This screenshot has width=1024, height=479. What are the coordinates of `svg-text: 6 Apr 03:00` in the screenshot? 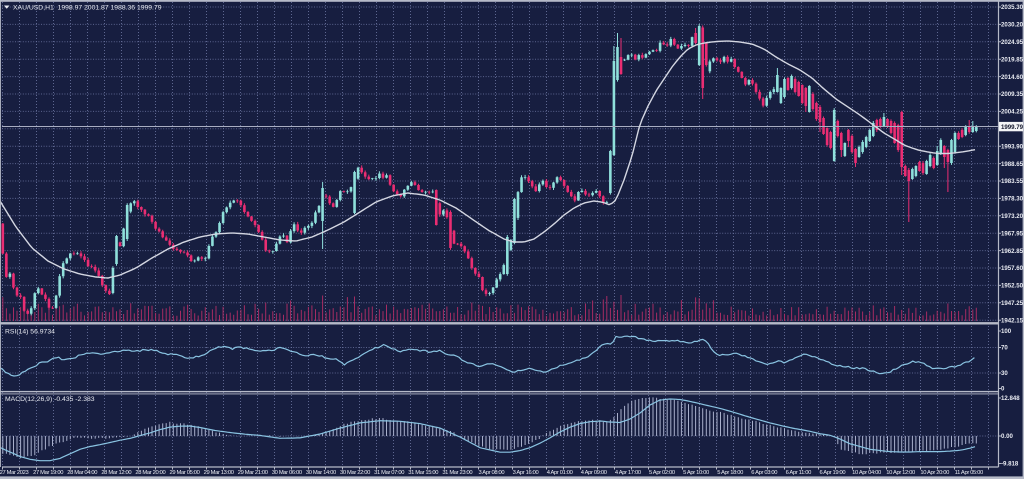 It's located at (764, 473).